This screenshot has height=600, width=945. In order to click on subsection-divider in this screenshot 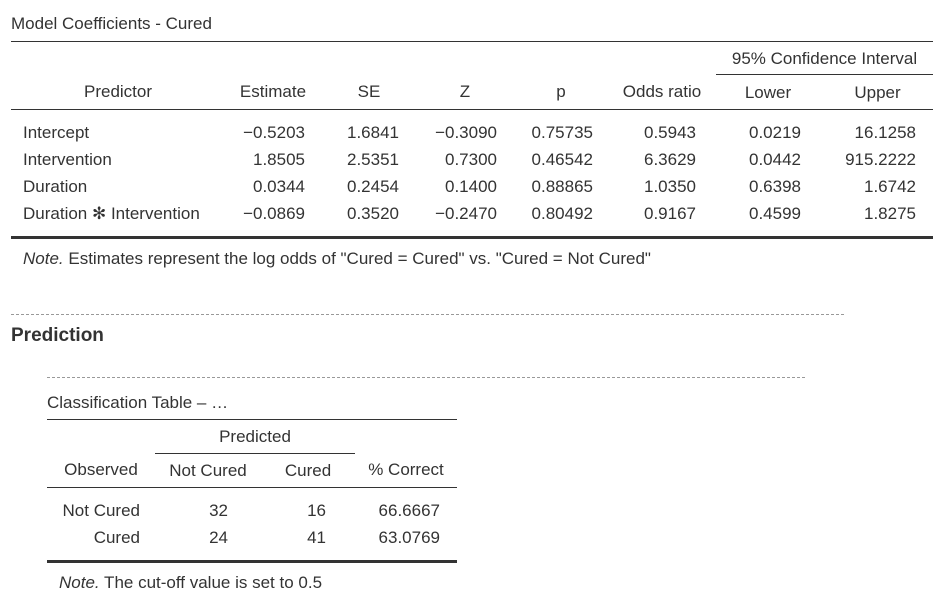, I will do `click(426, 377)`.